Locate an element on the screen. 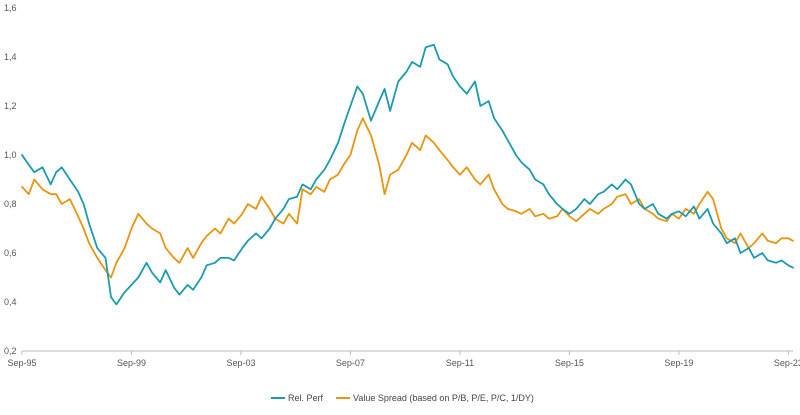 The width and height of the screenshot is (800, 415). y-axis: 0,2 0,4 0,6 0,8 1,0 1,2 1,4 1,6 is located at coordinates (10, 179).